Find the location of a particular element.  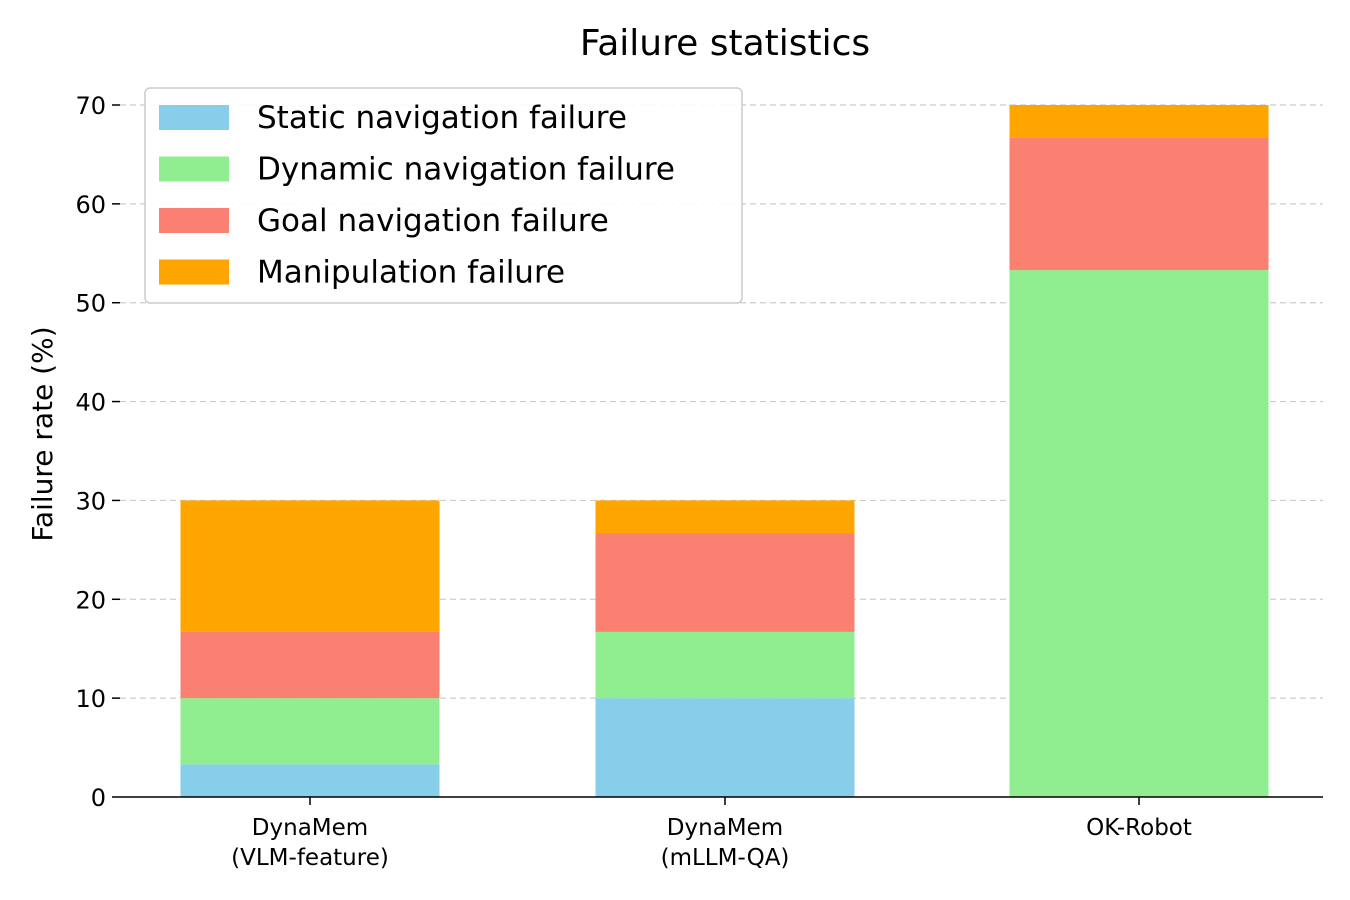

y-tick-label: 60 is located at coordinates (90, 205).